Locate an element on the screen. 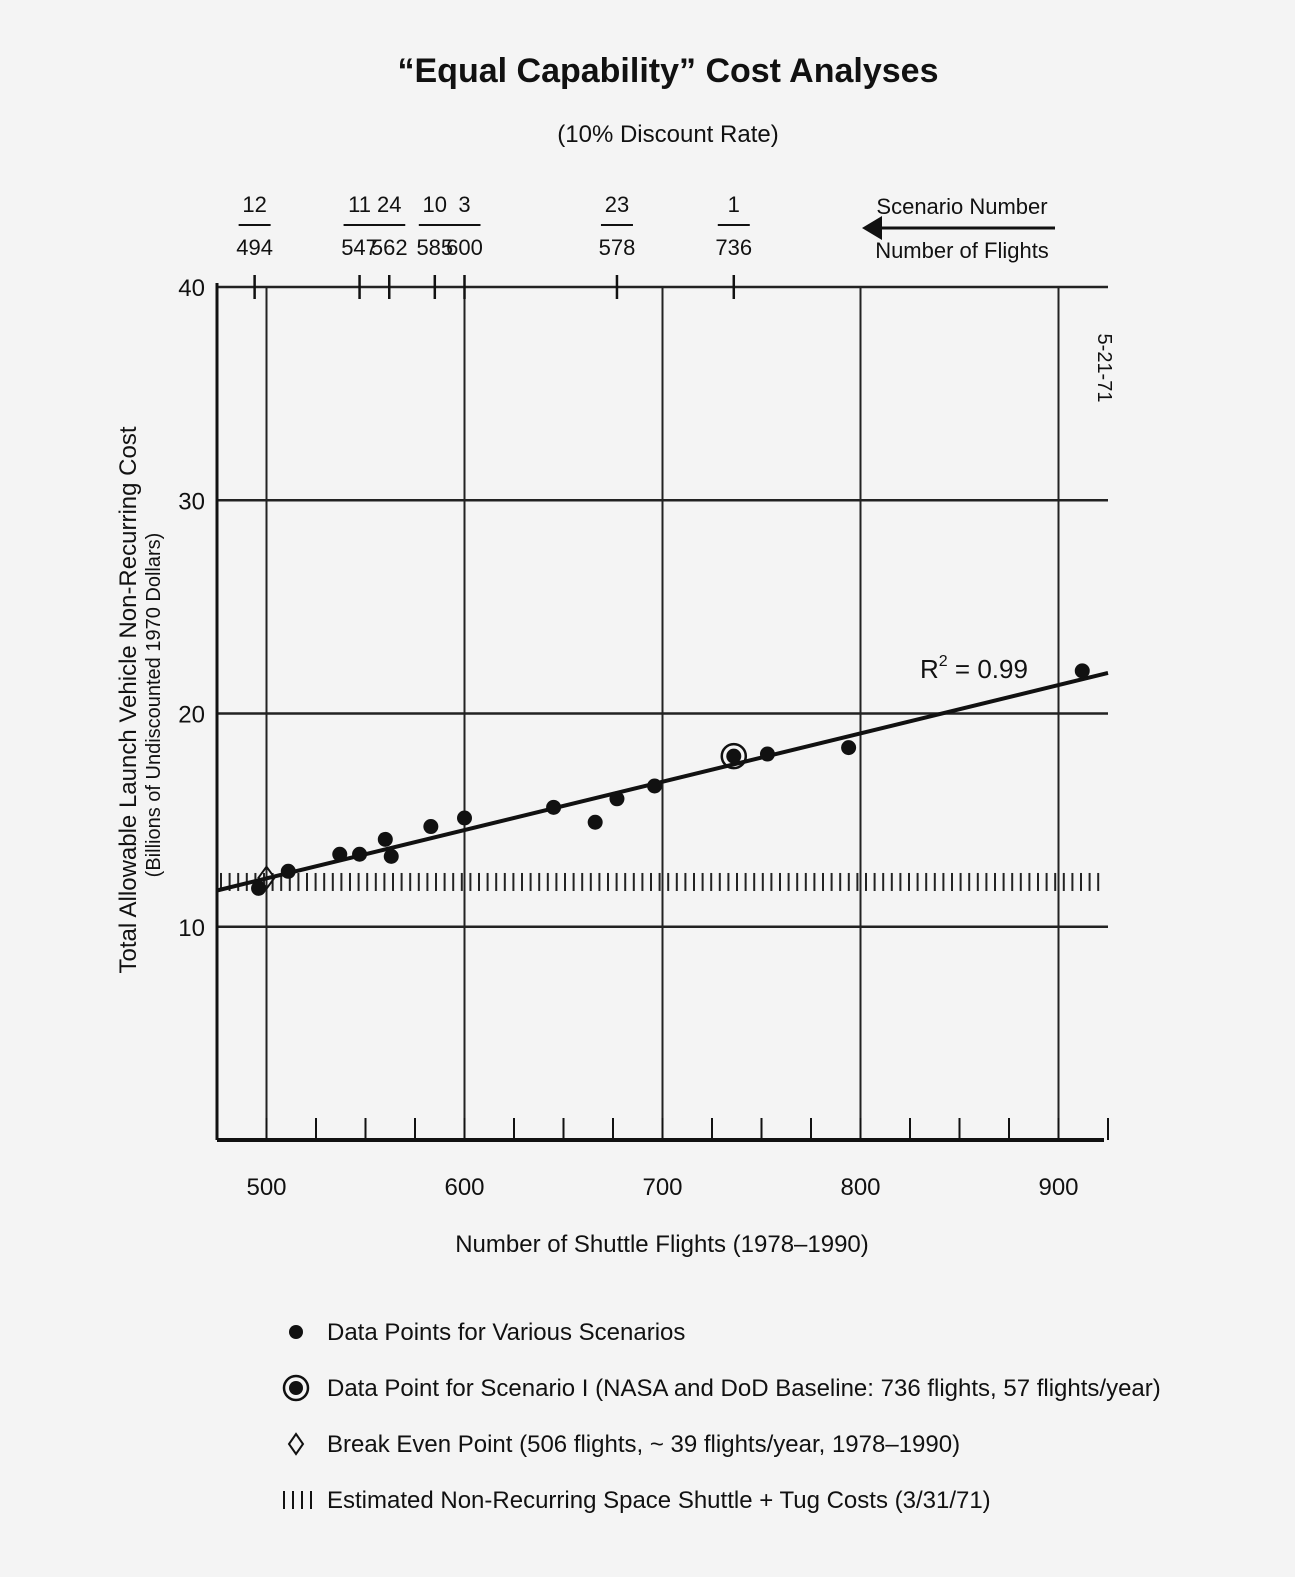 Image resolution: width=1295 pixels, height=1577 pixels. x-tick-label: 700 is located at coordinates (662, 1187).